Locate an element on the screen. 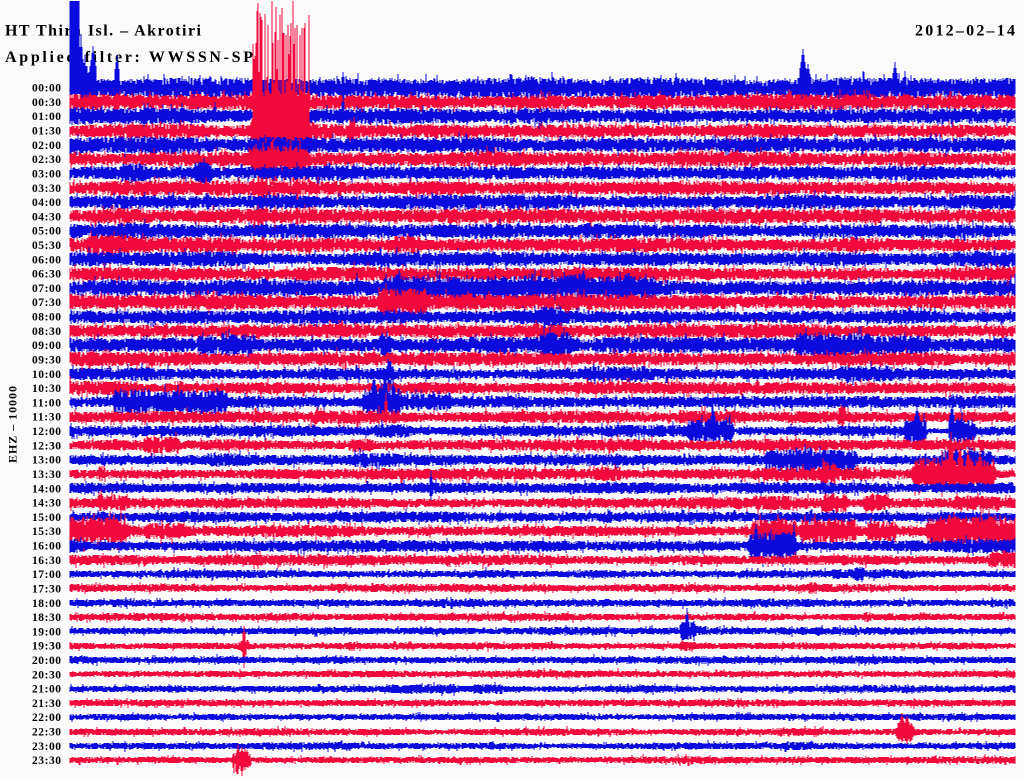  svg-text: 18:00 is located at coordinates (46, 604).